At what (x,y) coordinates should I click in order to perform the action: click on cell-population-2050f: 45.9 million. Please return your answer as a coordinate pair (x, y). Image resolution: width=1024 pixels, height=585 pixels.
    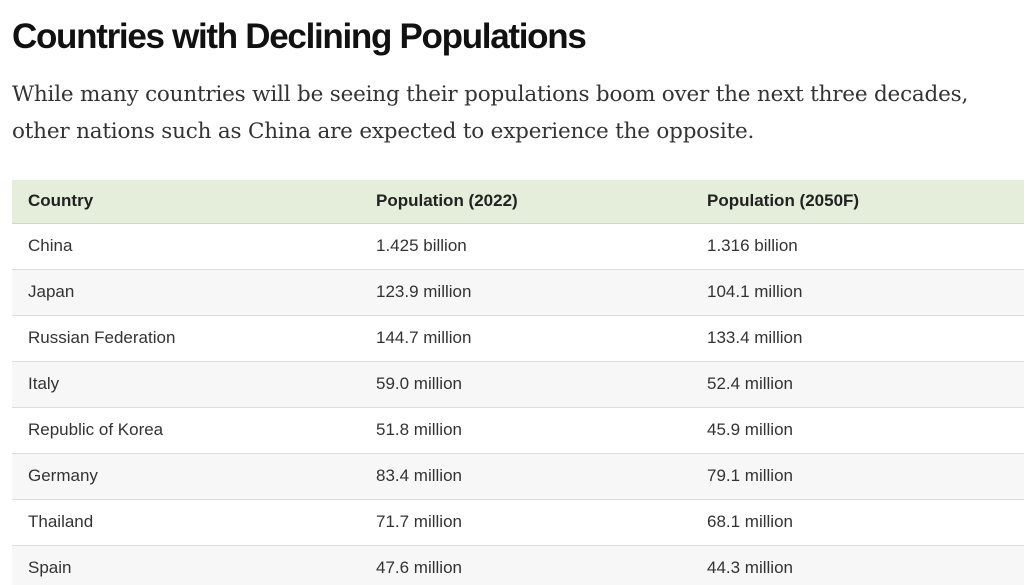
    Looking at the image, I should click on (857, 430).